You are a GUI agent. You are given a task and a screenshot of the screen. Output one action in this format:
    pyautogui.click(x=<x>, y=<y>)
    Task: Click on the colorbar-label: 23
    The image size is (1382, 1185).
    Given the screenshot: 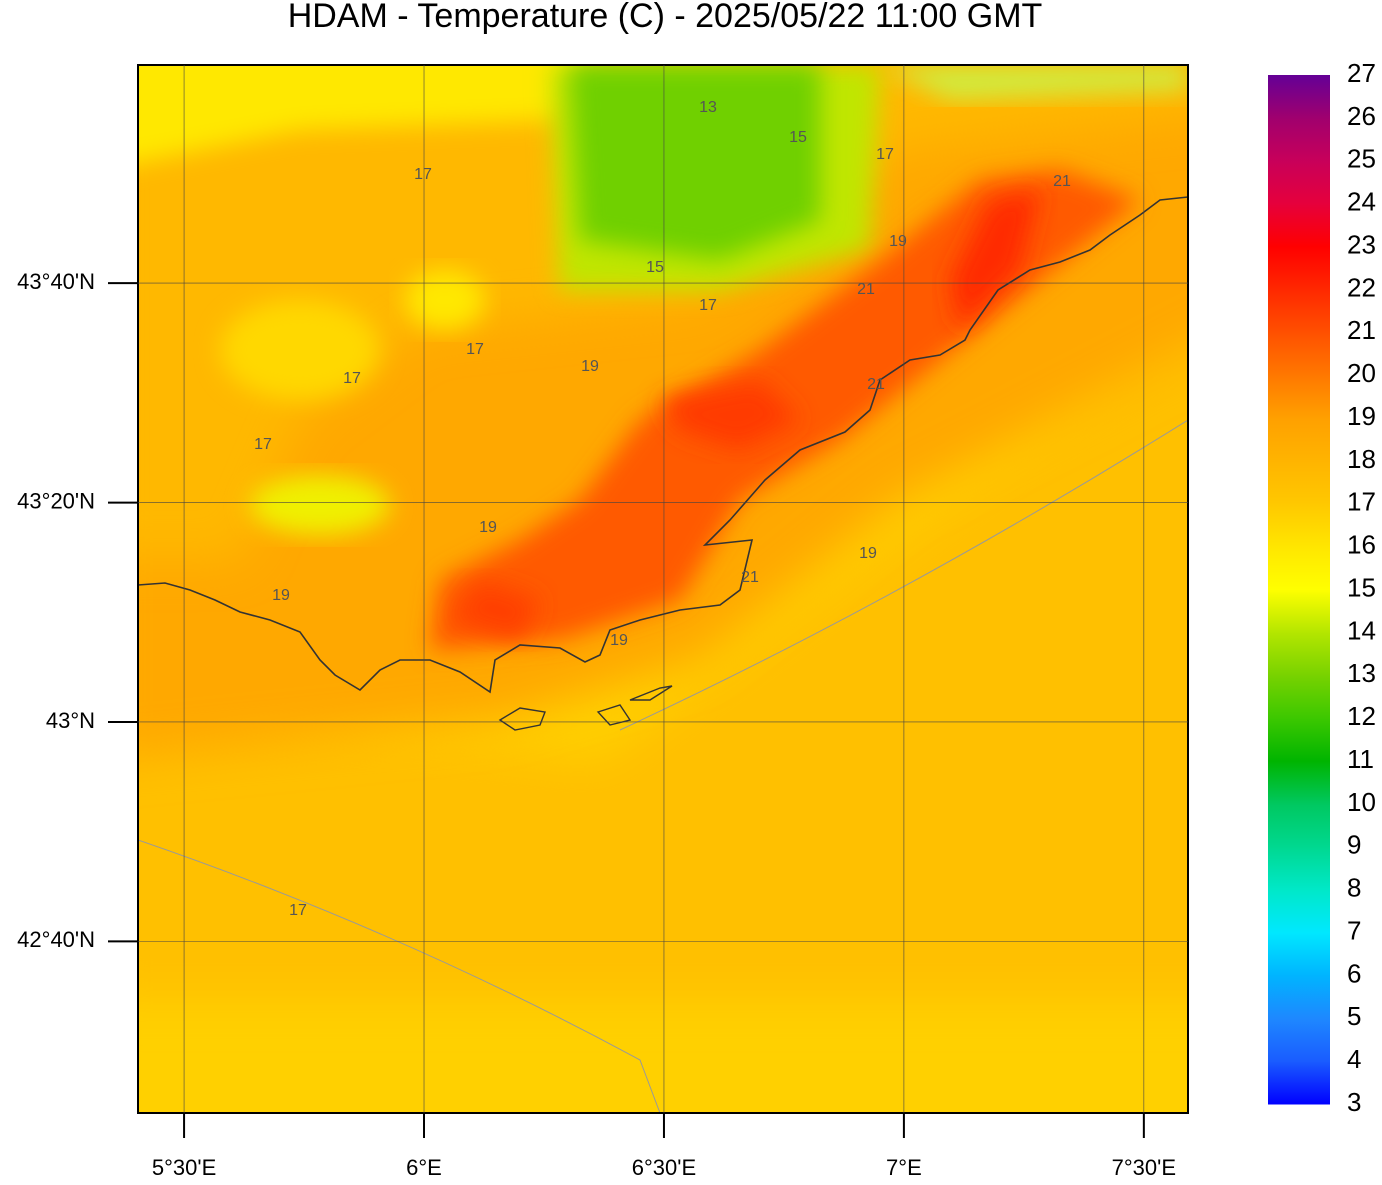 What is the action you would take?
    pyautogui.click(x=1361, y=244)
    